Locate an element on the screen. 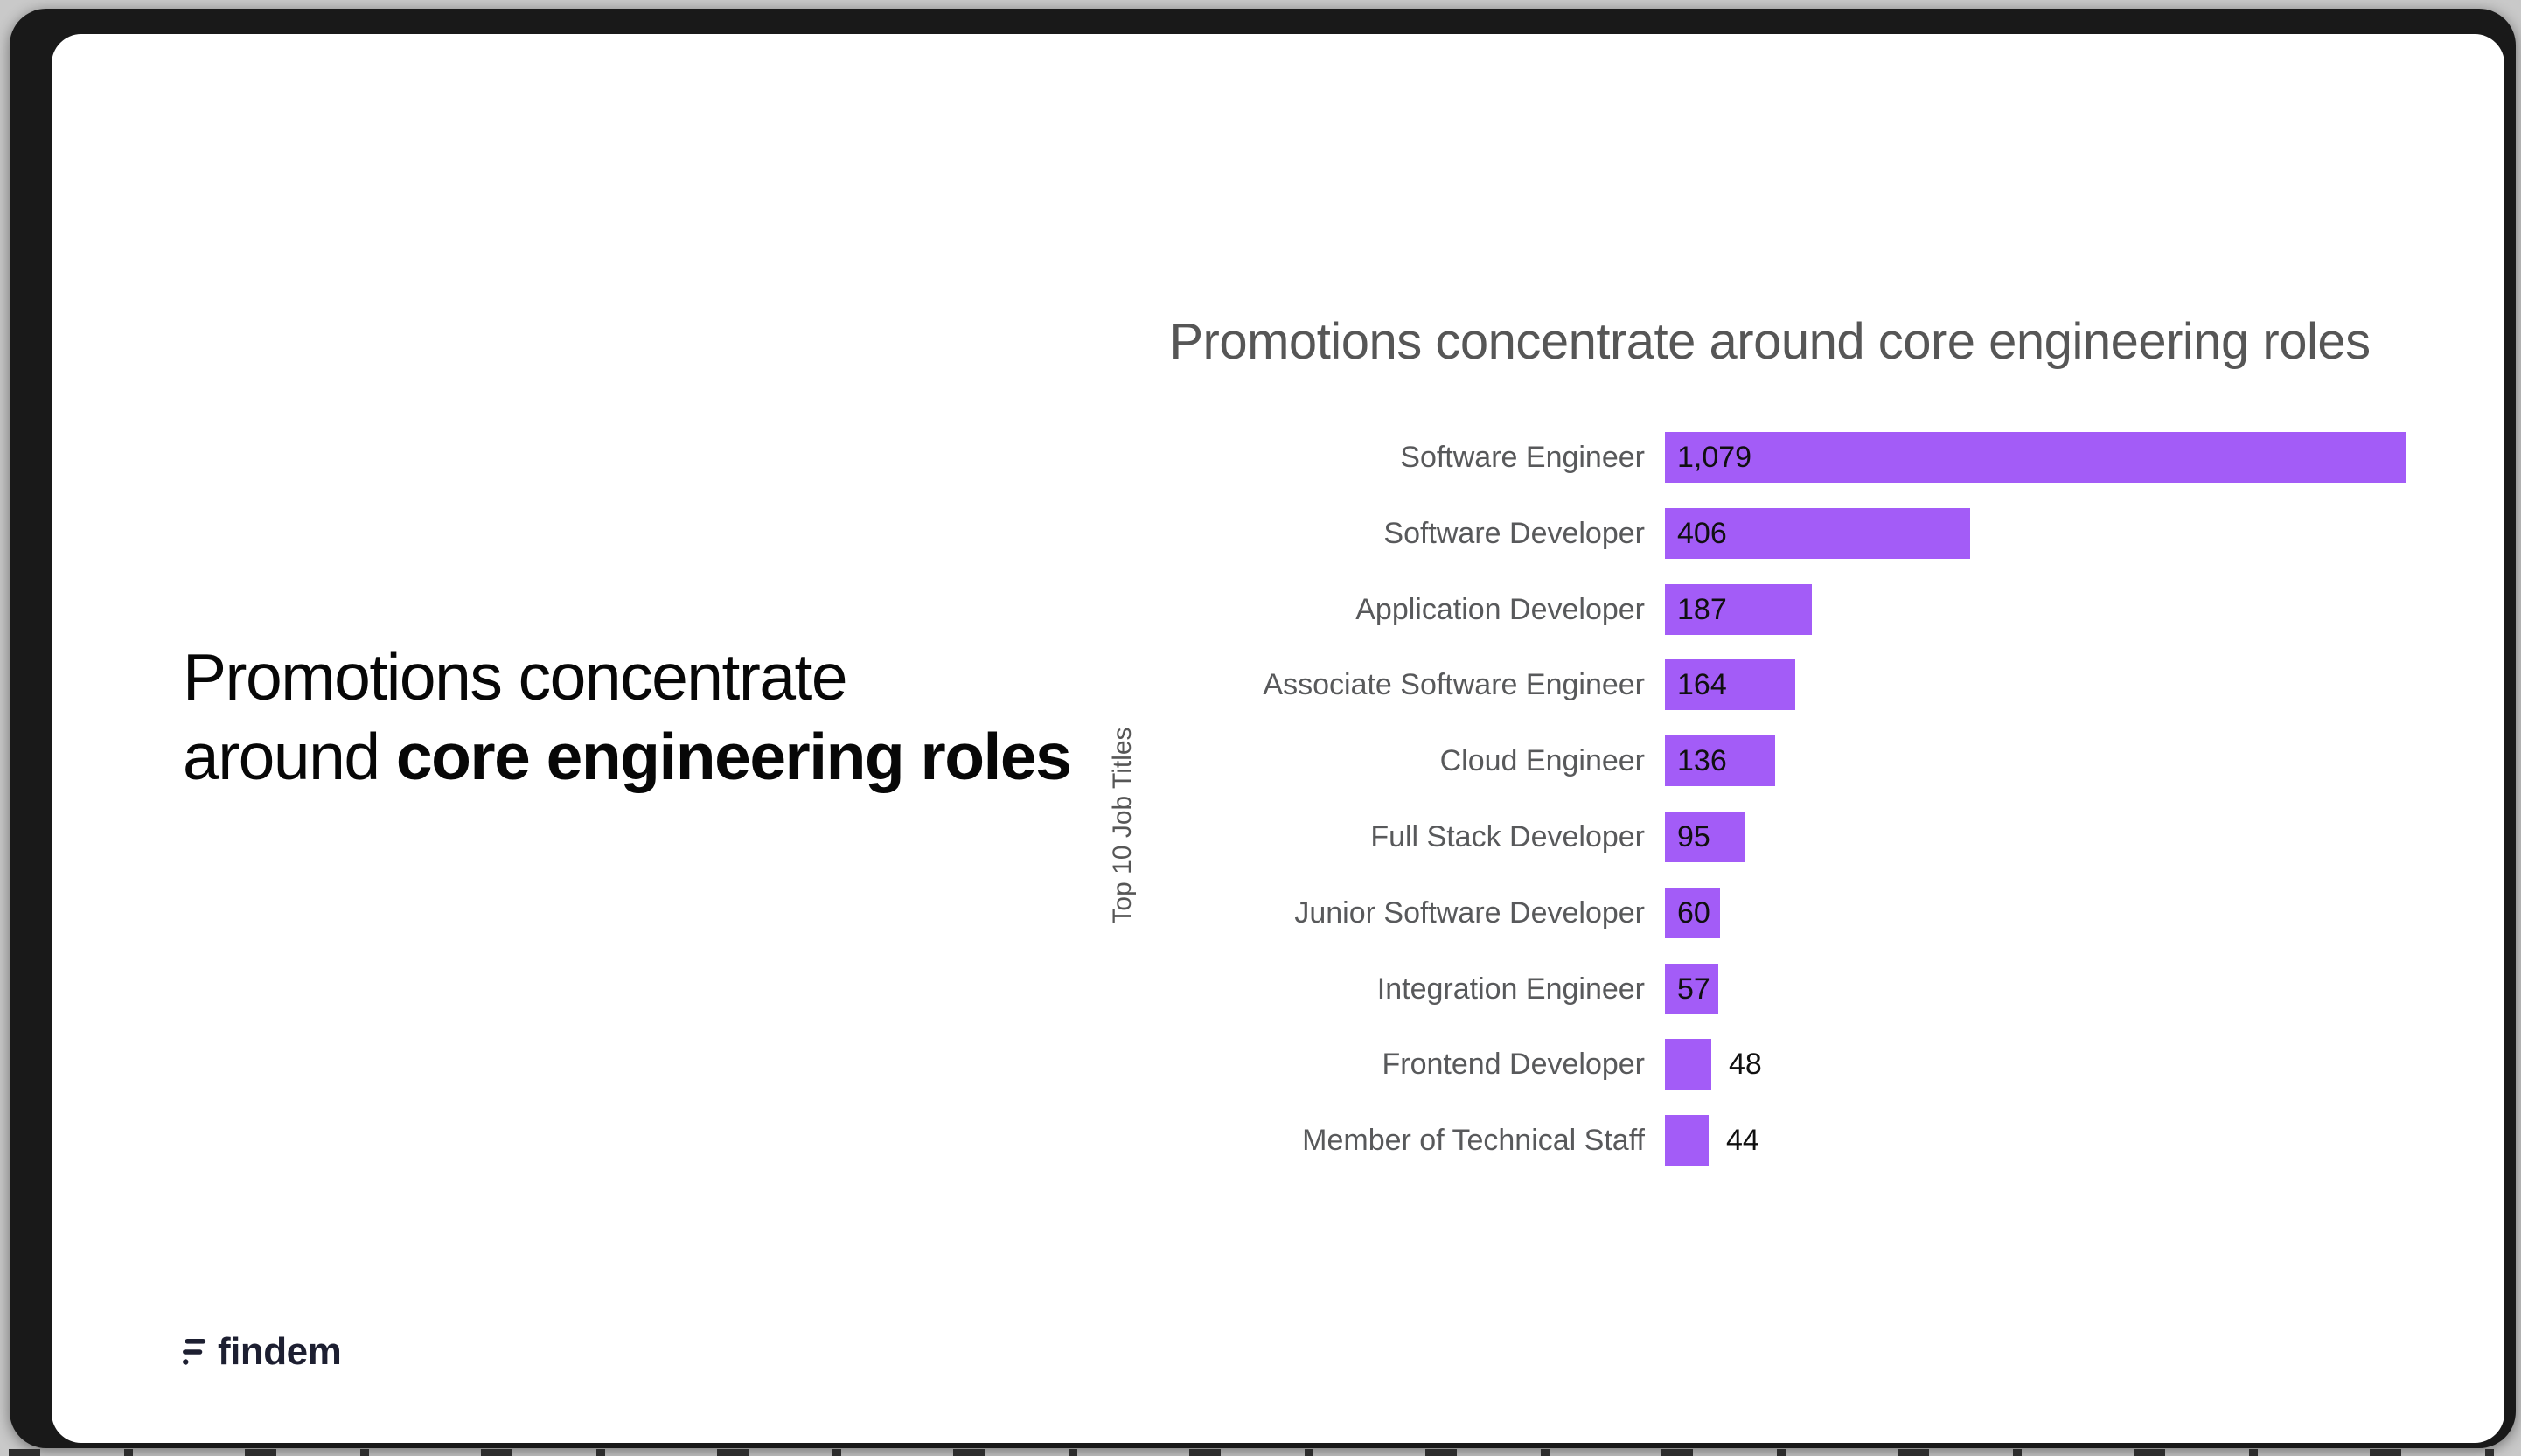 The image size is (2521, 1456). bar-category-label: Integration Engineer is located at coordinates (1510, 989).